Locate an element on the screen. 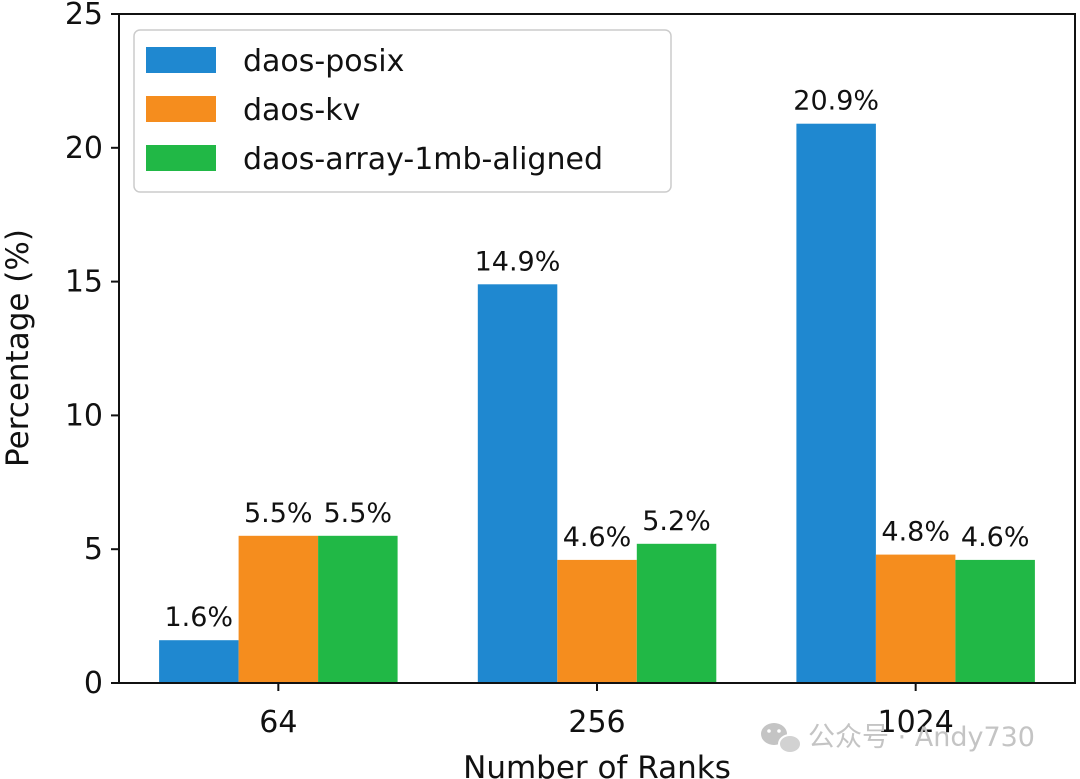 Image resolution: width=1080 pixels, height=779 pixels. y-tick-label-0: 0 is located at coordinates (93, 683).